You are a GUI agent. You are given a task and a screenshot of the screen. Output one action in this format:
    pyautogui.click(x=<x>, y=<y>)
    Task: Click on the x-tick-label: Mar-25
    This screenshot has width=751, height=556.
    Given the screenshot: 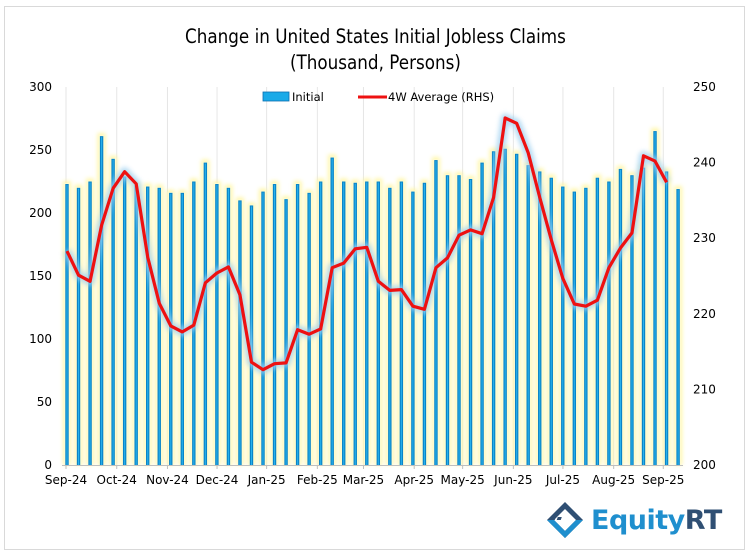 What is the action you would take?
    pyautogui.click(x=363, y=480)
    